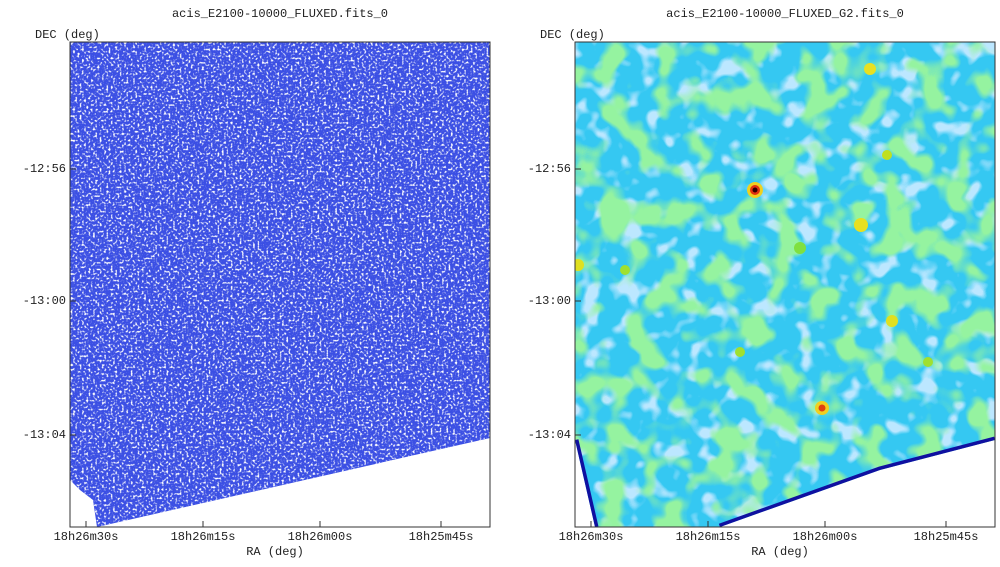 Image resolution: width=1000 pixels, height=567 pixels. Describe the element at coordinates (280, 14) in the screenshot. I see `panel-title: acis_E2100-10000_FLUXED.fits_0` at that location.